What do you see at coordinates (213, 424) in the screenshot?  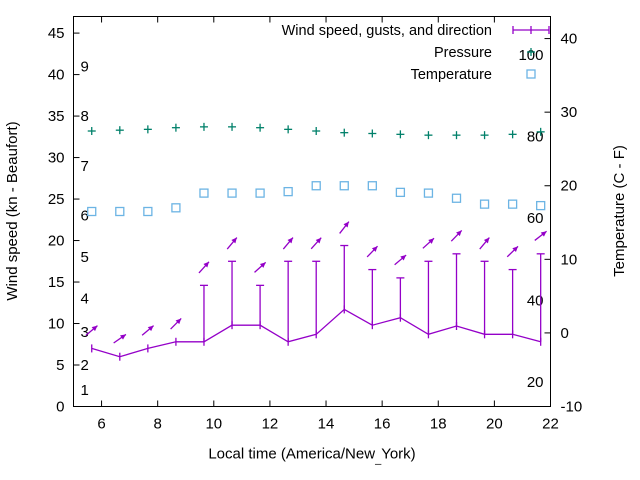 I see `x-tick-label: 10` at bounding box center [213, 424].